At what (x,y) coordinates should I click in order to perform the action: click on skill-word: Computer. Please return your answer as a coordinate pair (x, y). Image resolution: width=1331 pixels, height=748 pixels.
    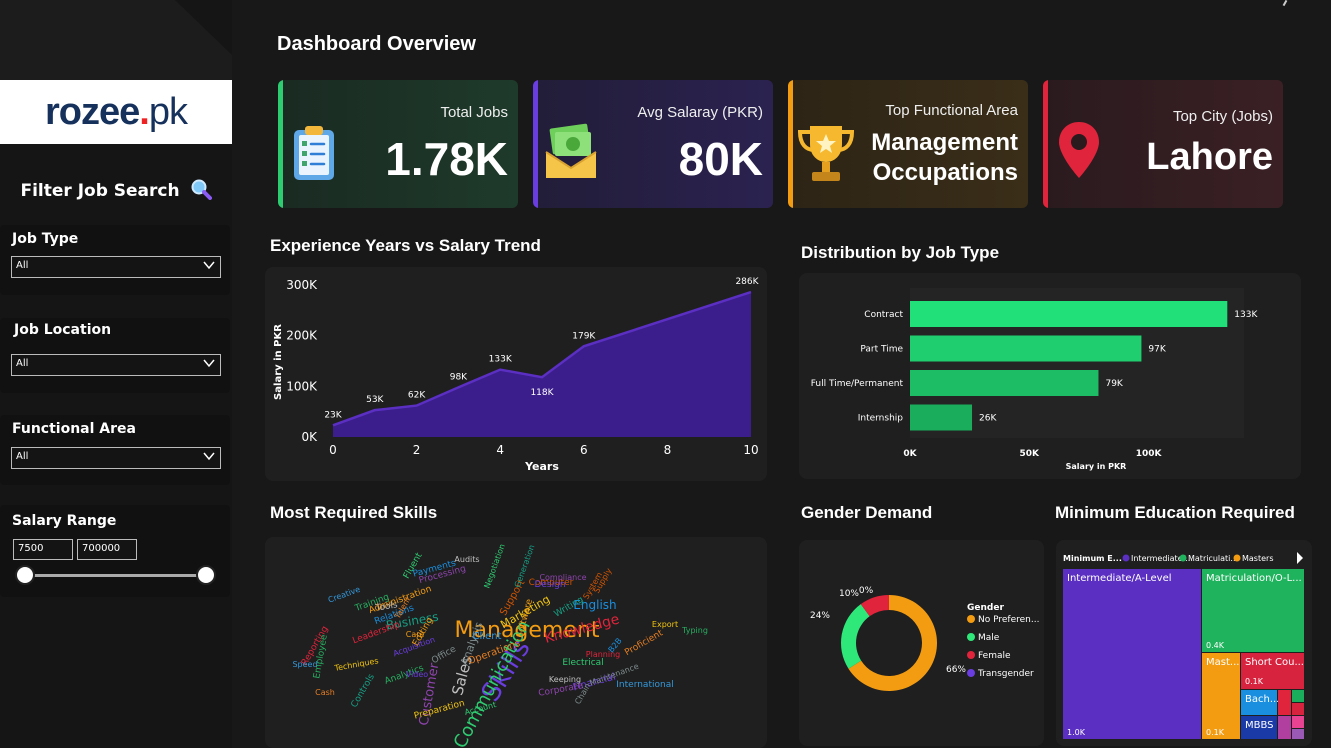
    Looking at the image, I should click on (551, 583).